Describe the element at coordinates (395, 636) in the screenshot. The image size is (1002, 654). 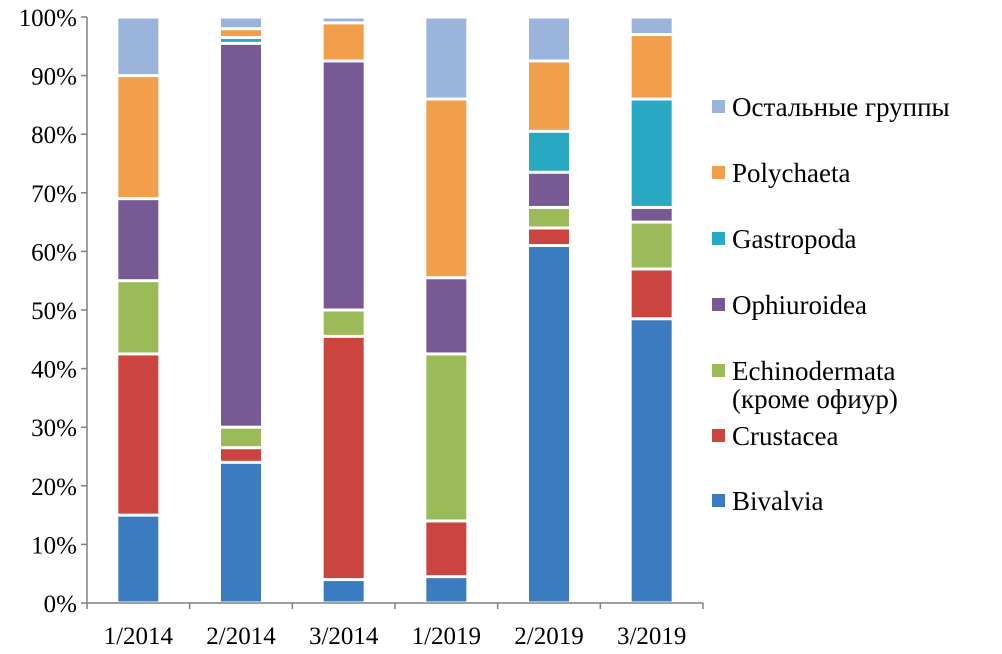
I see `x-axis-labels: 1/2014 2/2014 3/2014 1/2019 2/2019 3/2019` at that location.